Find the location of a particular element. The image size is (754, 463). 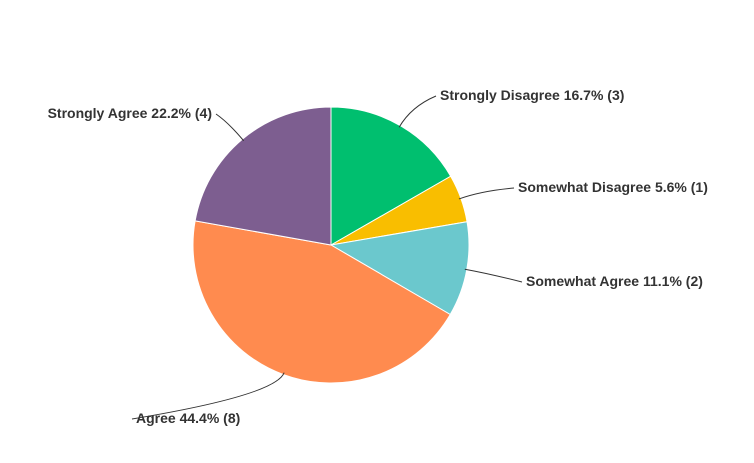

slice-label: Strongly Agree 22.2% (4) is located at coordinates (130, 113).